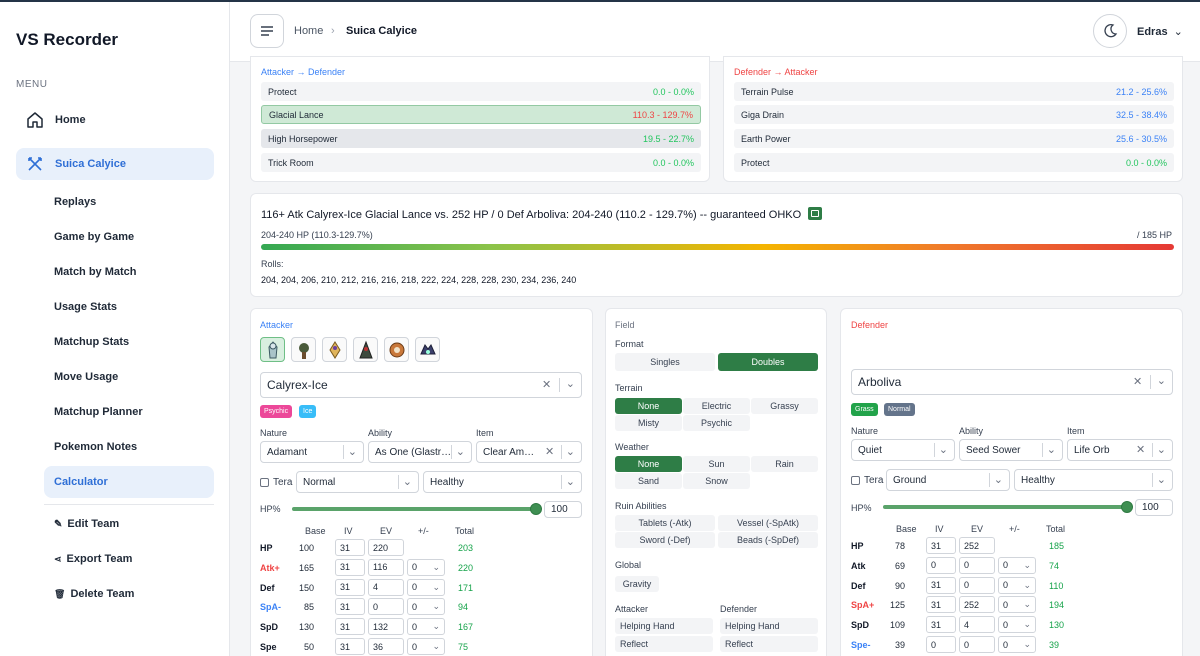 The image size is (1200, 656). I want to click on sidebar-item-match-by-match: Match by Match, so click(129, 272).